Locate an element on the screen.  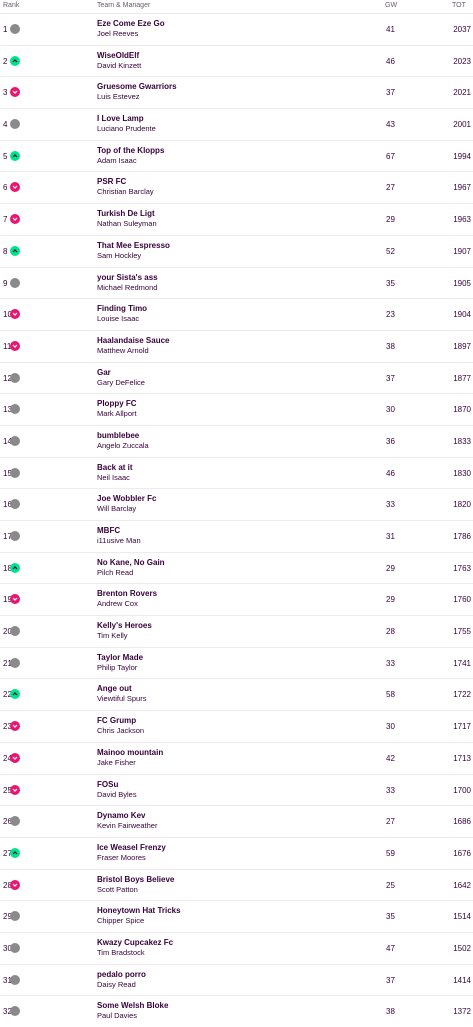
table-row: 25 FOSu David Byles 33 1700 is located at coordinates (236, 789).